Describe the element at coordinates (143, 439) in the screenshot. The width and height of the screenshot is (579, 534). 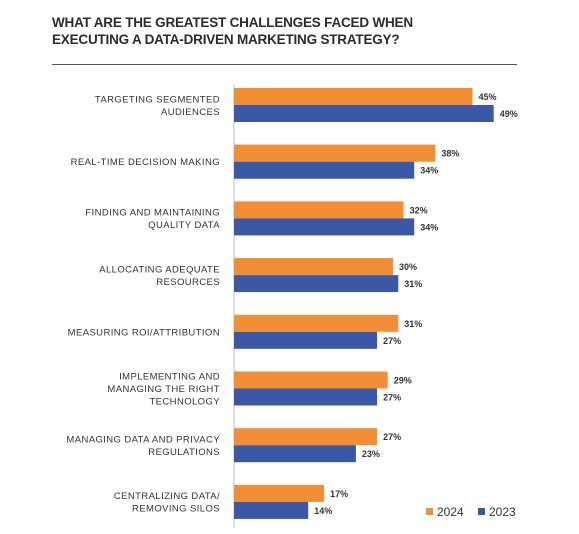
I see `category-label: MANAGING DATA AND PRIVACY` at that location.